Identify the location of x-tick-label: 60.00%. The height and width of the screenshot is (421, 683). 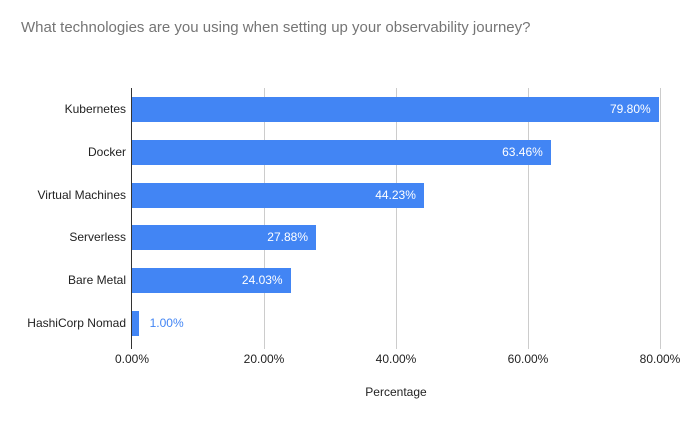
(528, 359).